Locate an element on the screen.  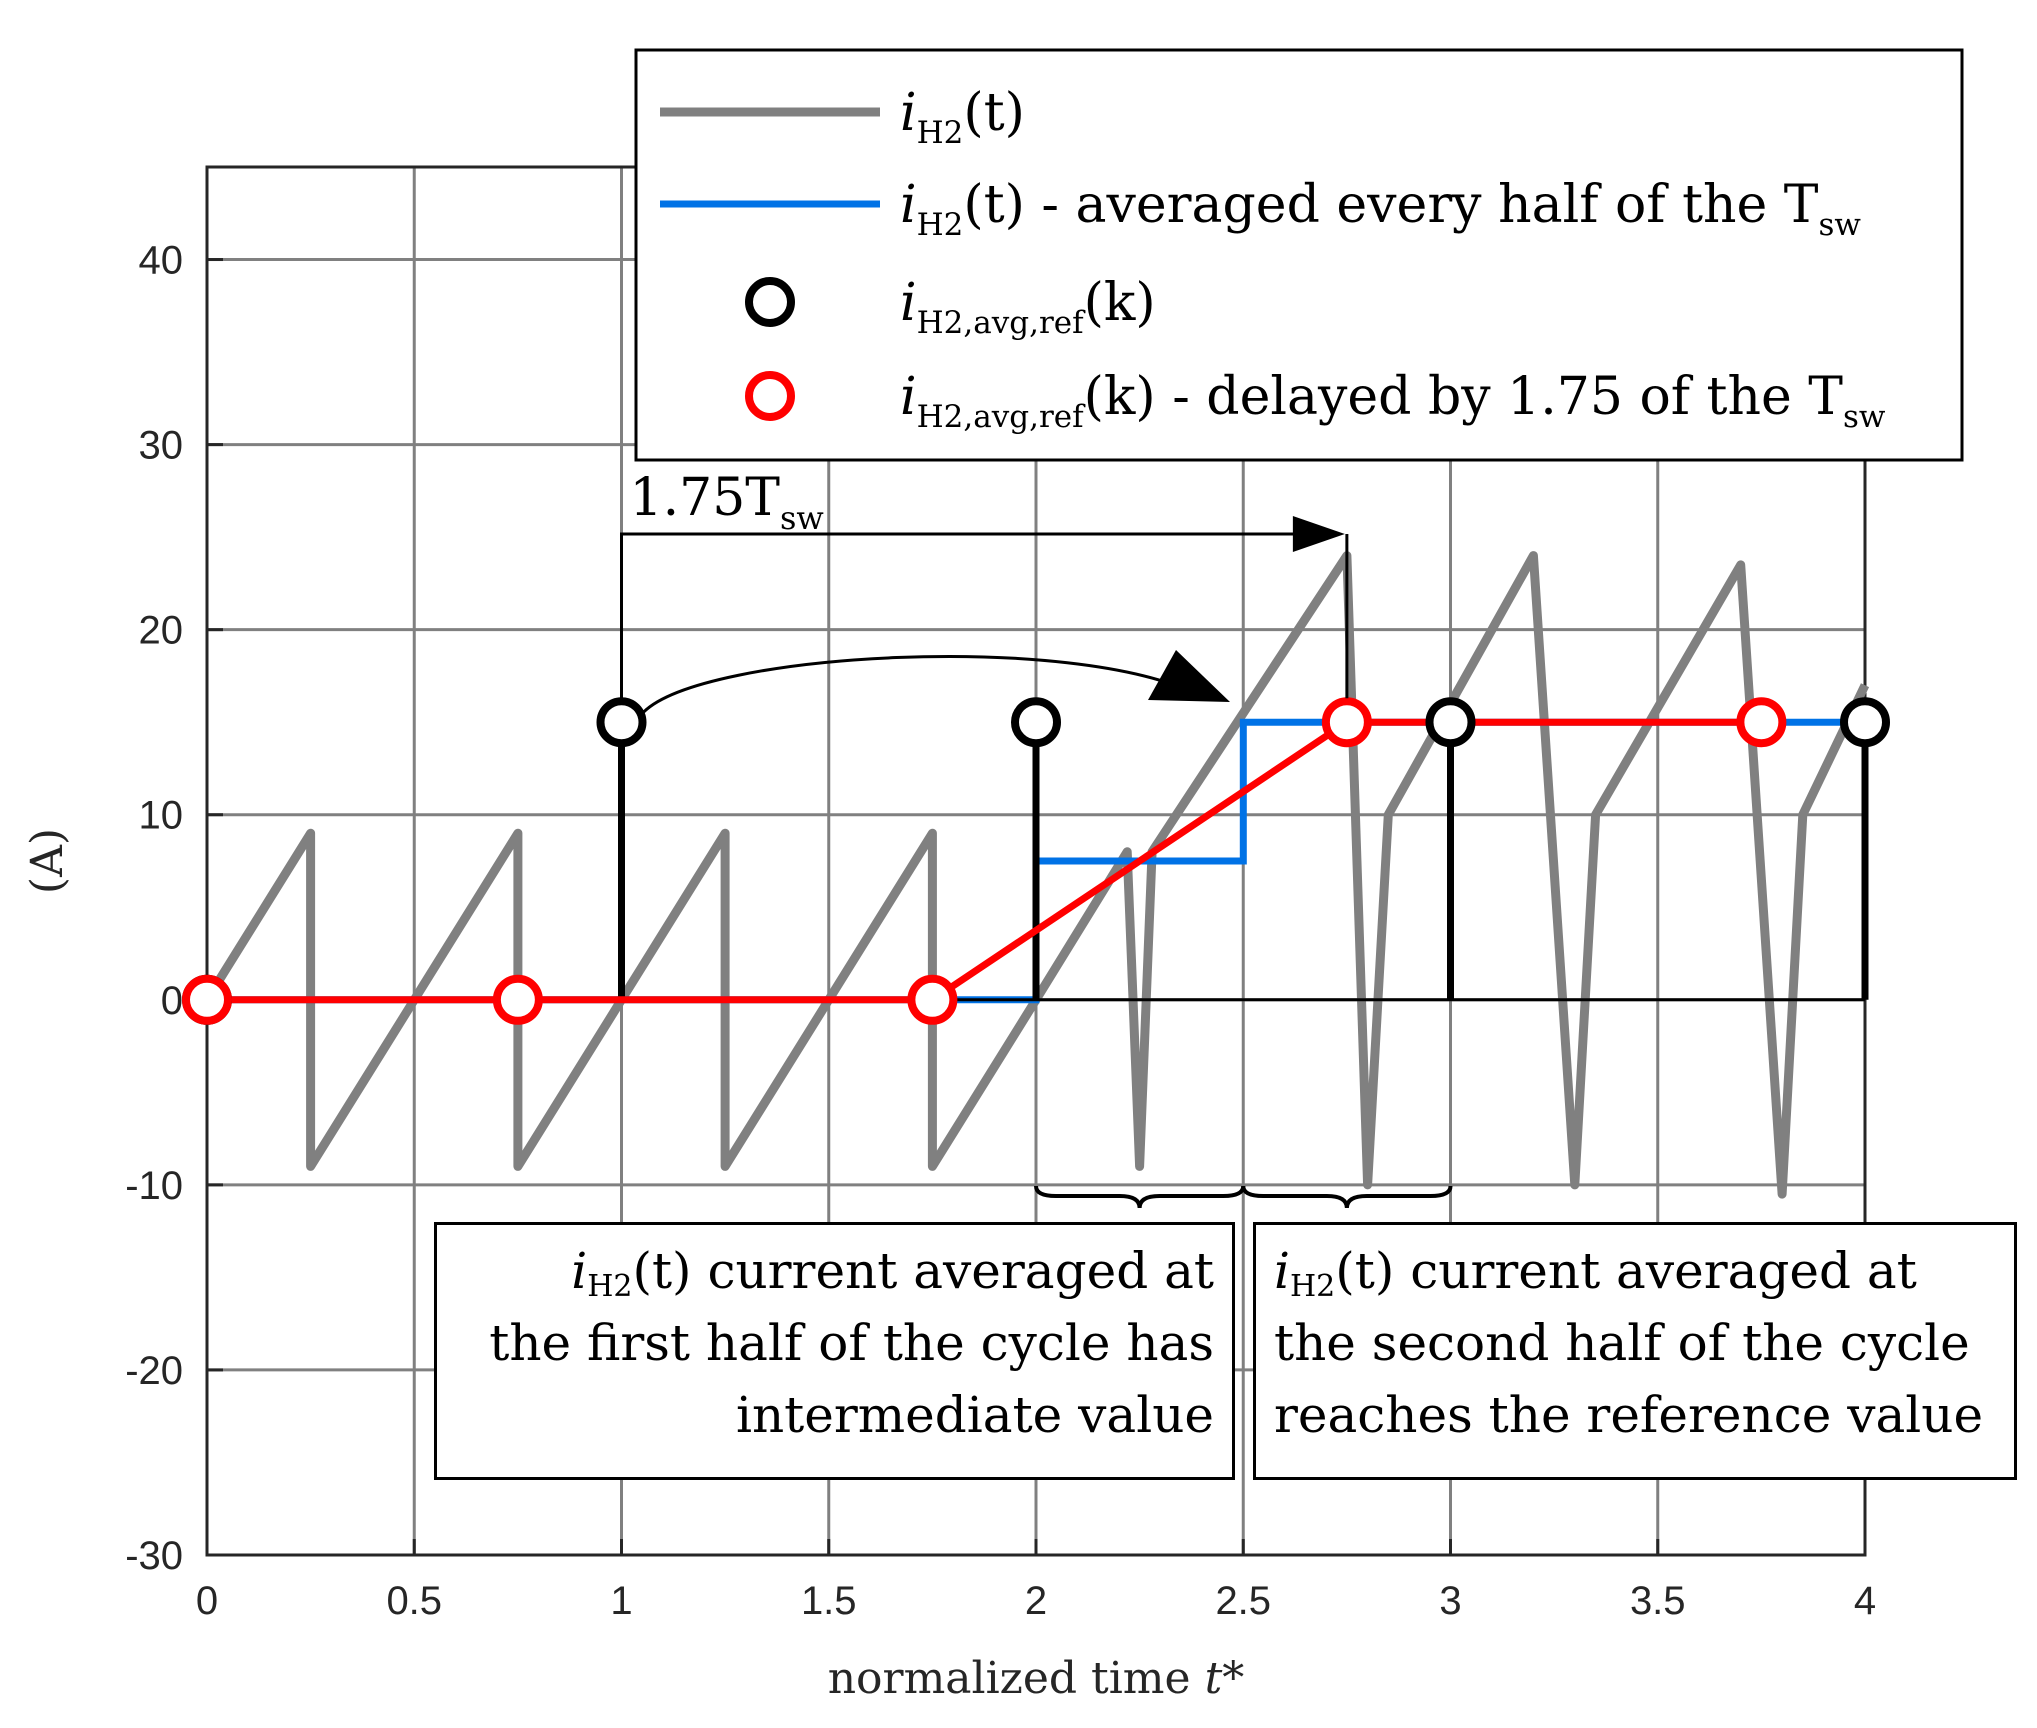
delay-label: 1.75Tsw is located at coordinates (727, 502).